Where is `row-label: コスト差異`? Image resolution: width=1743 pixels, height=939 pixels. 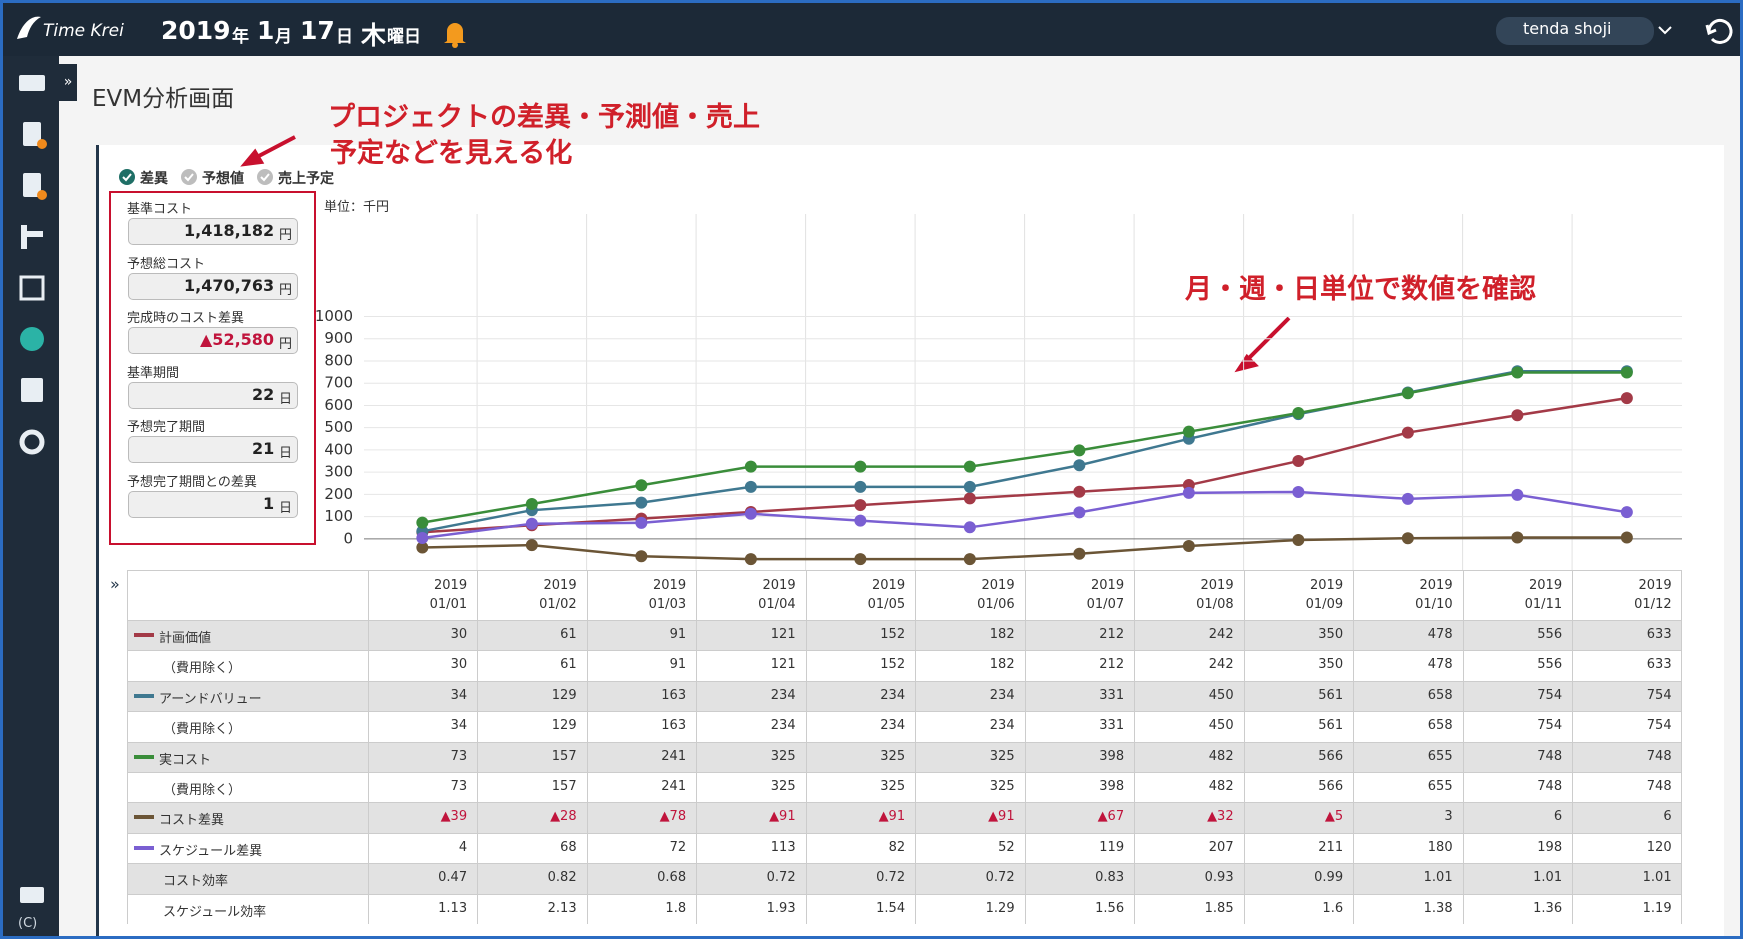
row-label: コスト差異 is located at coordinates (192, 821).